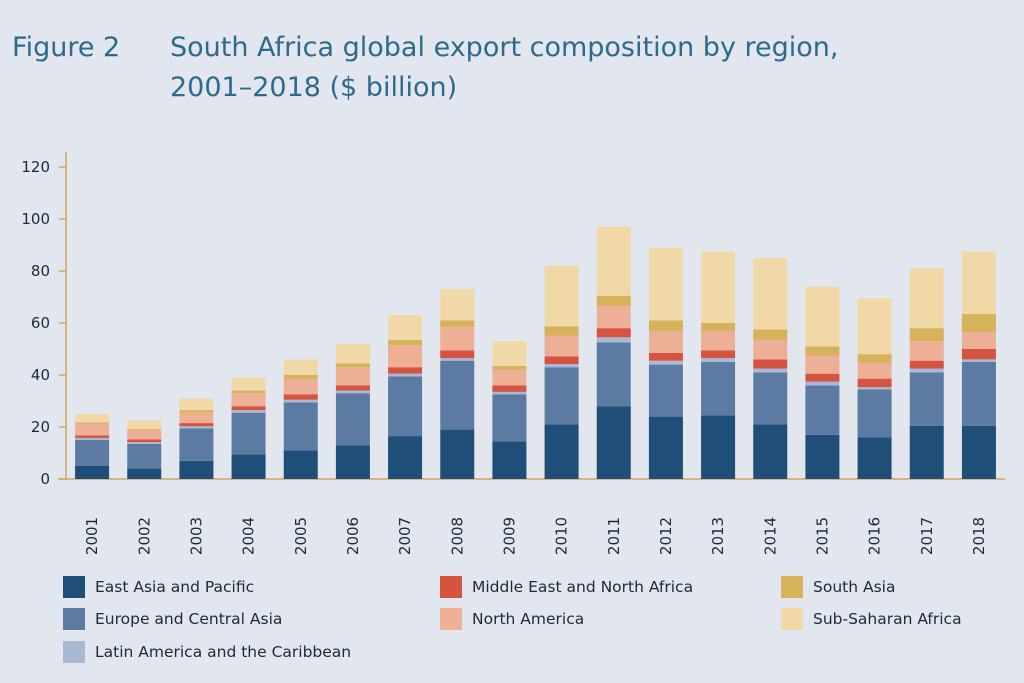  Describe the element at coordinates (353, 536) in the screenshot. I see `x-tick-label: 2006` at that location.